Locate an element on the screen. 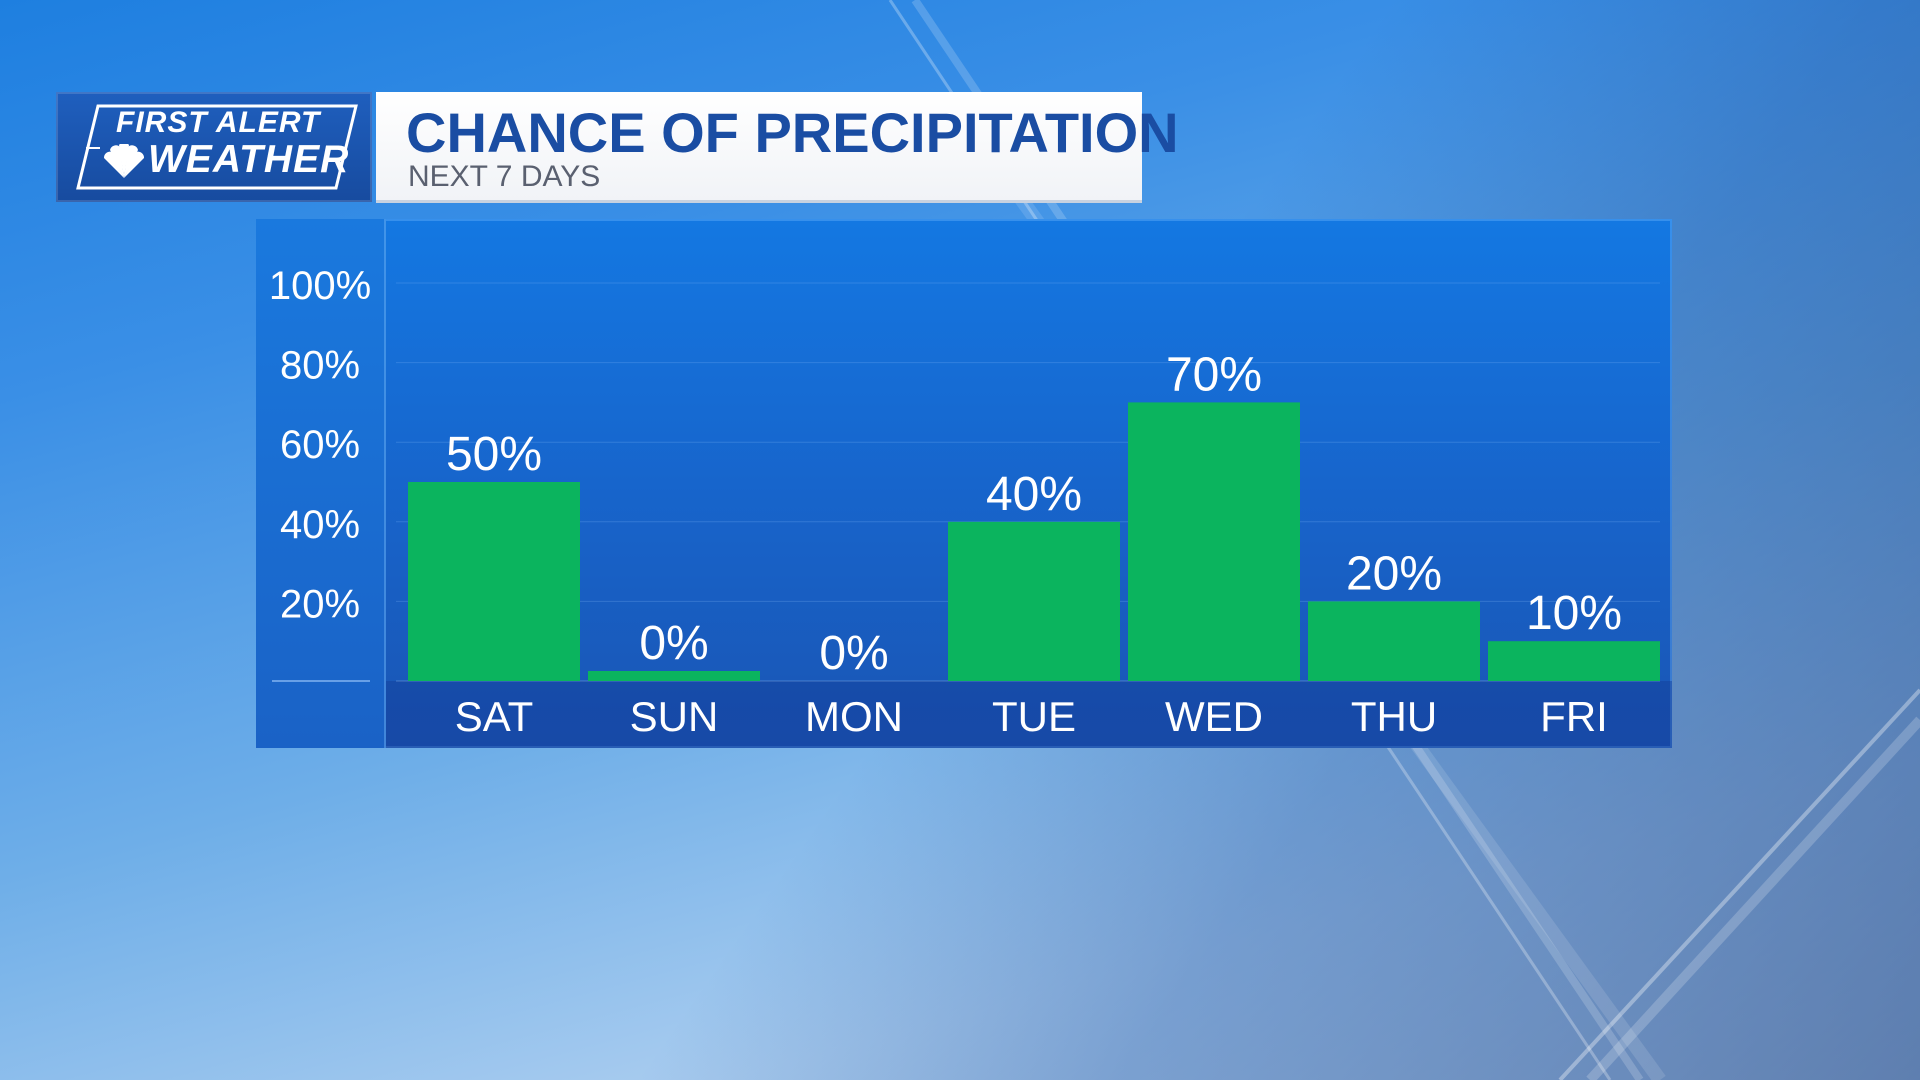 The height and width of the screenshot is (1080, 1920). x-tick-label: TUE is located at coordinates (1034, 716).